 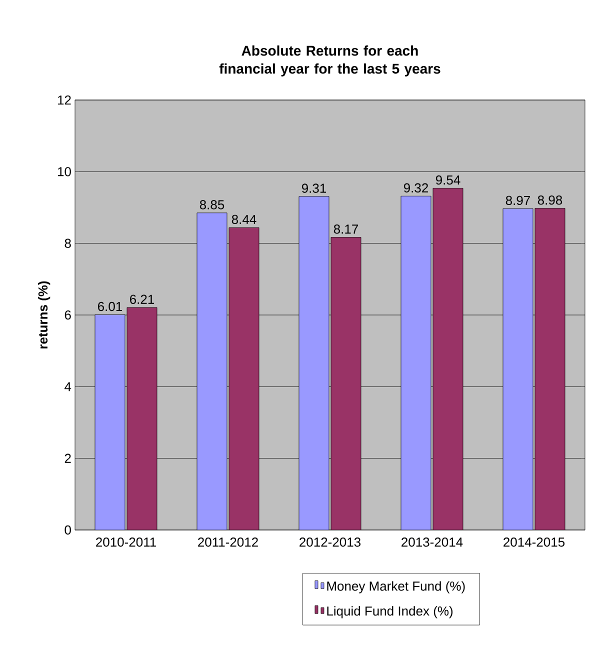 What do you see at coordinates (67, 243) in the screenshot?
I see `y-tick-label: 8` at bounding box center [67, 243].